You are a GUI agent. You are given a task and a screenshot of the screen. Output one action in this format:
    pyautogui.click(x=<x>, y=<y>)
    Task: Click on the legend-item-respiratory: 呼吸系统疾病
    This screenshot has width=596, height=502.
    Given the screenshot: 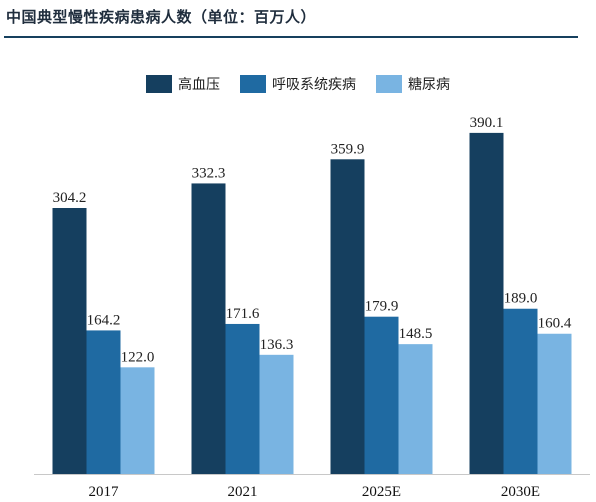 What is the action you would take?
    pyautogui.click(x=298, y=84)
    